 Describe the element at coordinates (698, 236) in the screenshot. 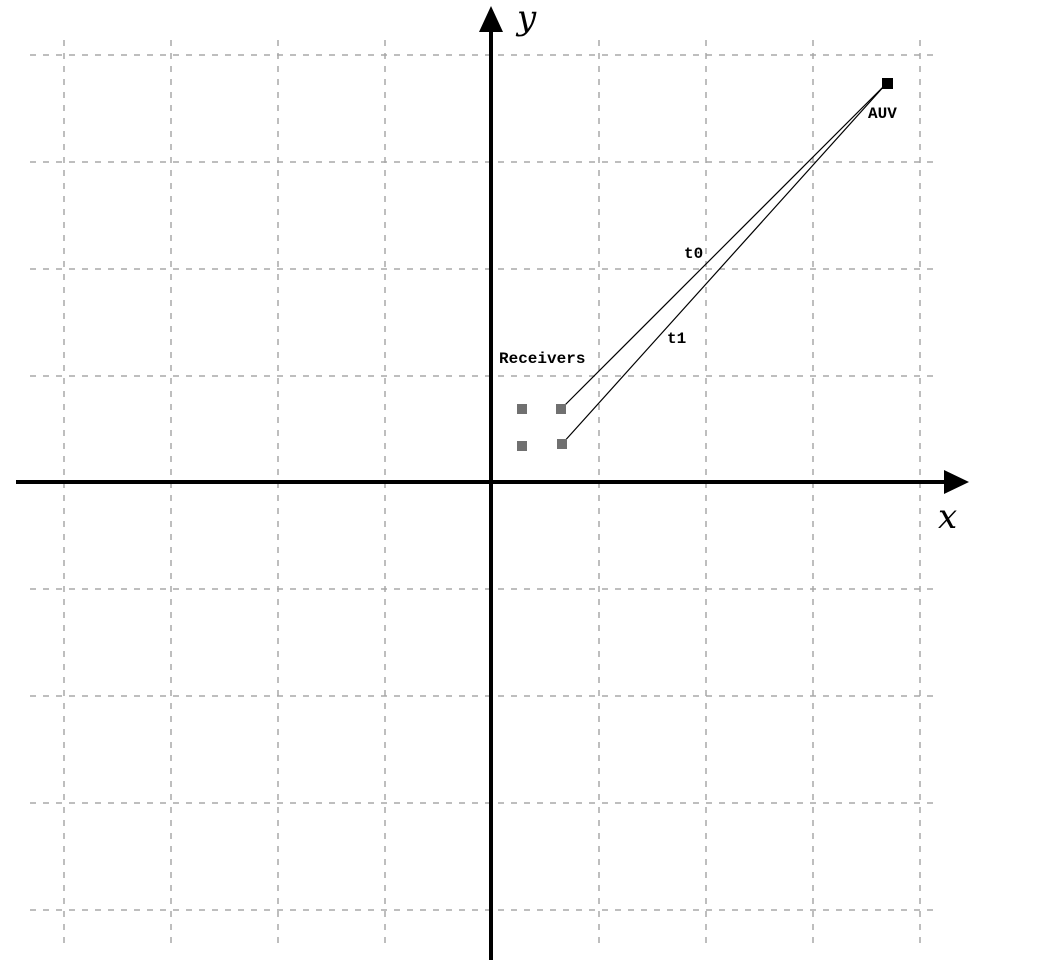

I see `labels: AUV Receivers t0 t1` at that location.